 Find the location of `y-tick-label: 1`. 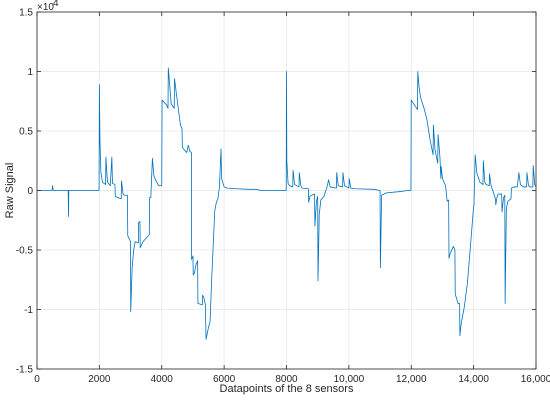

y-tick-label: 1 is located at coordinates (30, 72).